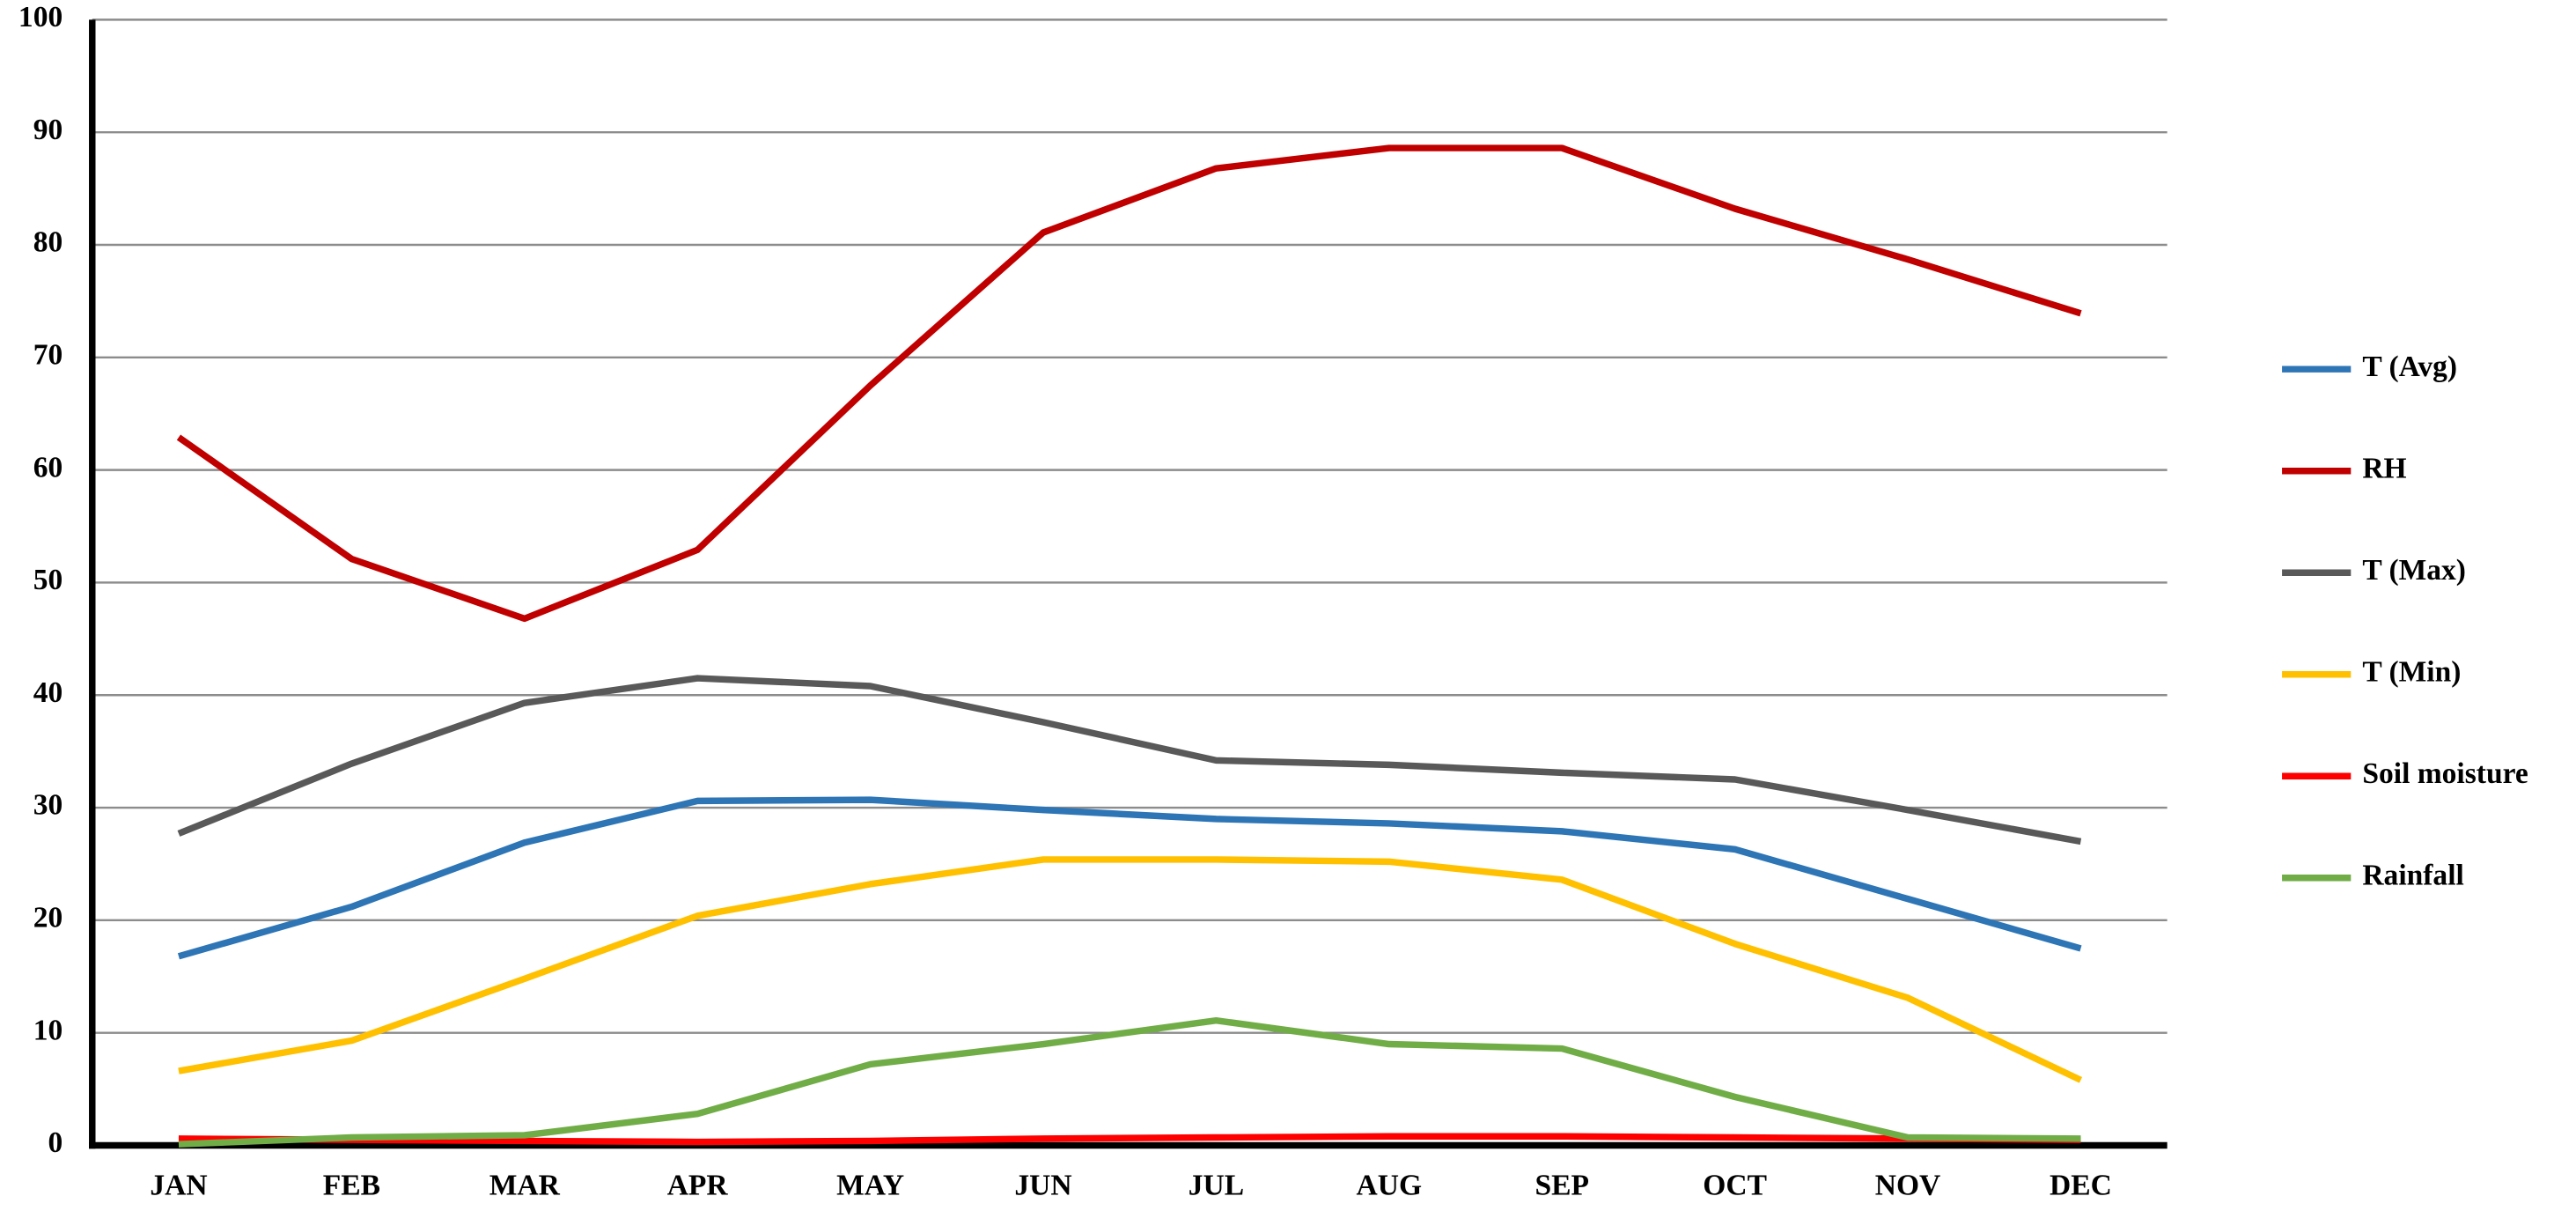 This screenshot has height=1211, width=2576. What do you see at coordinates (48, 580) in the screenshot?
I see `y-tick-label: 50` at bounding box center [48, 580].